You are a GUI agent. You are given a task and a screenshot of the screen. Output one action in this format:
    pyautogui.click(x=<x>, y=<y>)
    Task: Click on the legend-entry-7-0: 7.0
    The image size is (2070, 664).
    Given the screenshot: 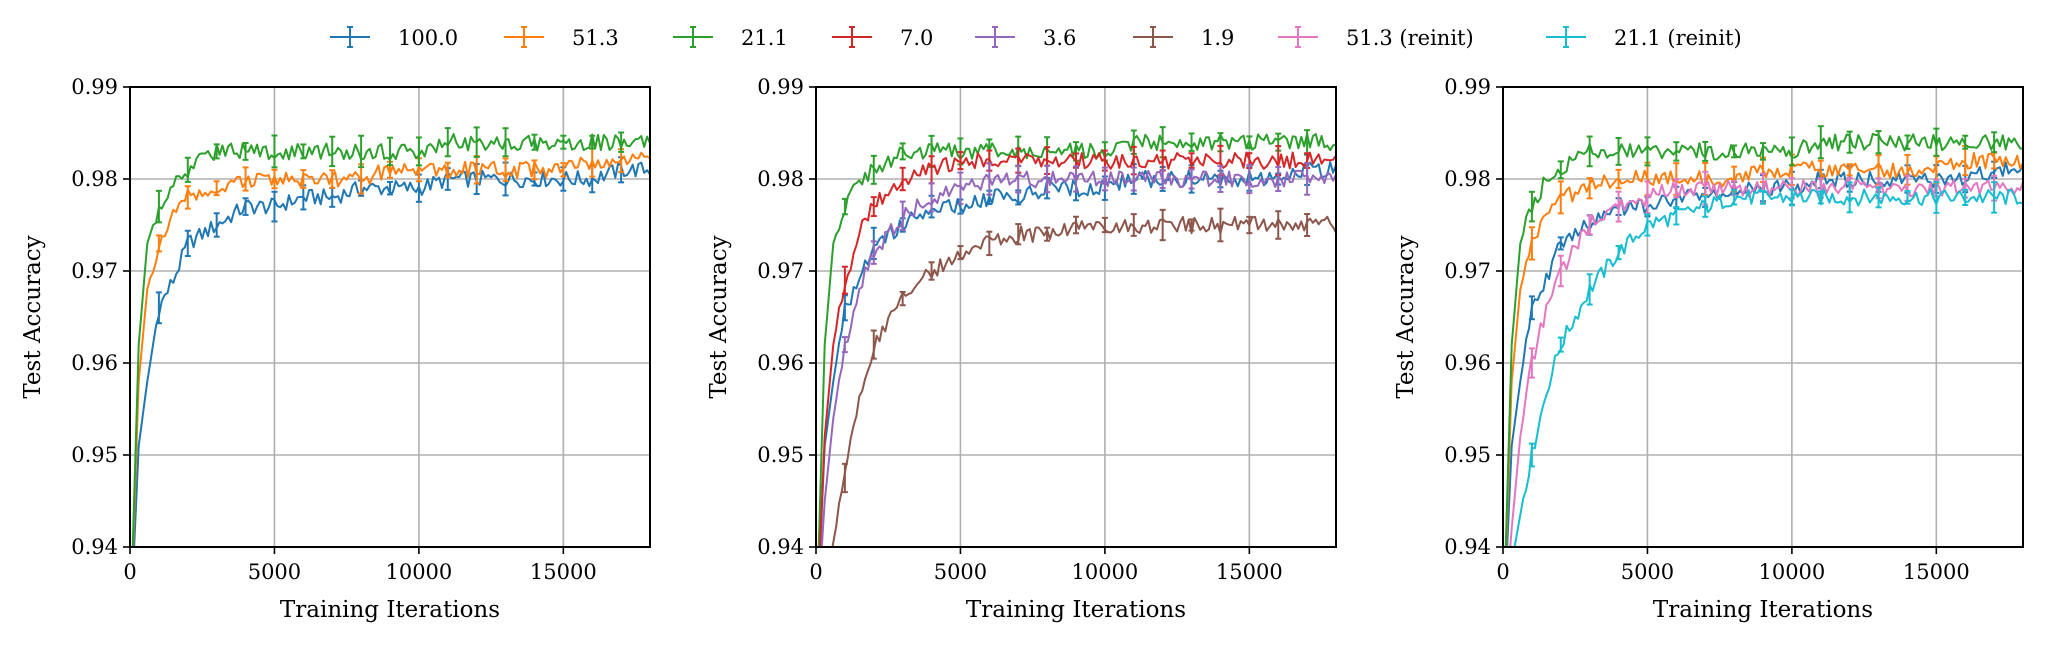 What is the action you would take?
    pyautogui.click(x=882, y=38)
    